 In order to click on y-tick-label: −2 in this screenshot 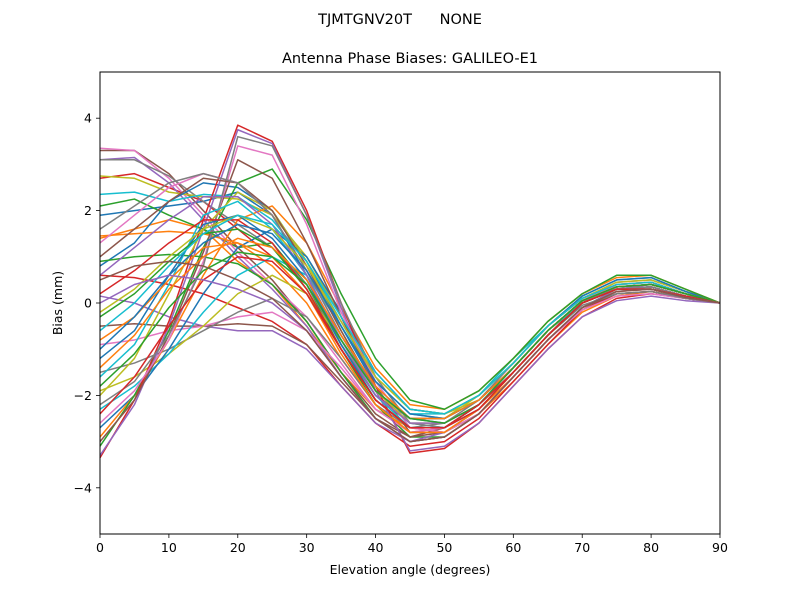, I will do `click(83, 395)`.